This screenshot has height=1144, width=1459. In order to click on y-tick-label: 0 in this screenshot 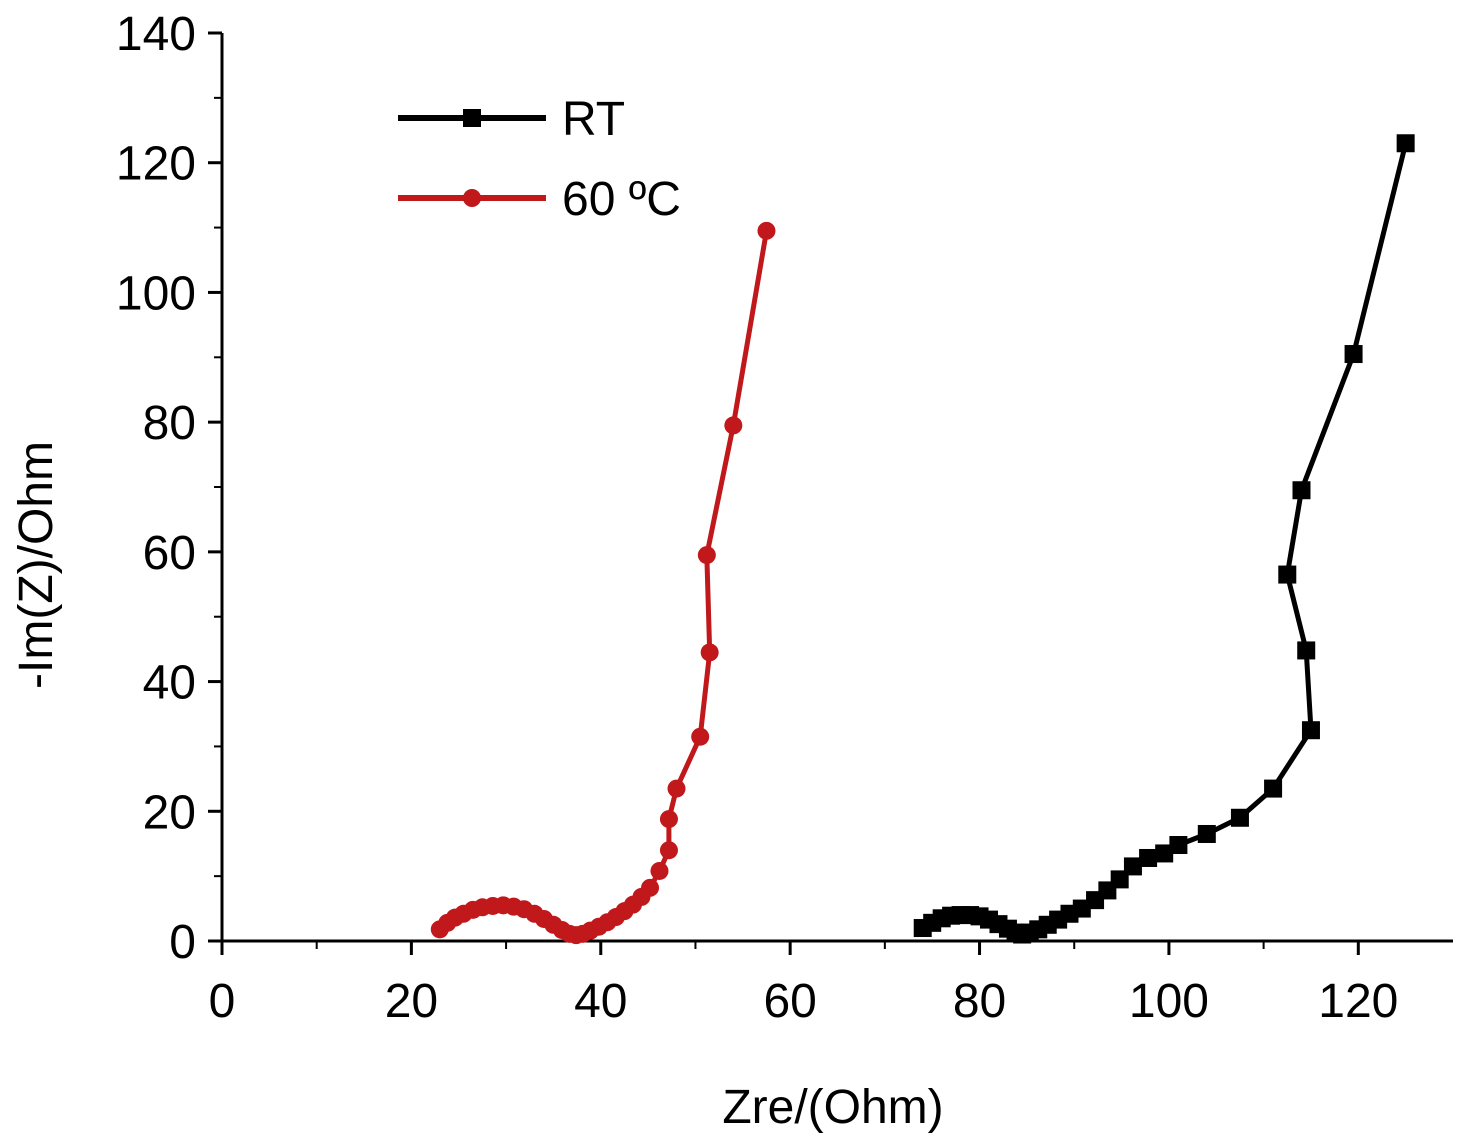, I will do `click(182, 942)`.